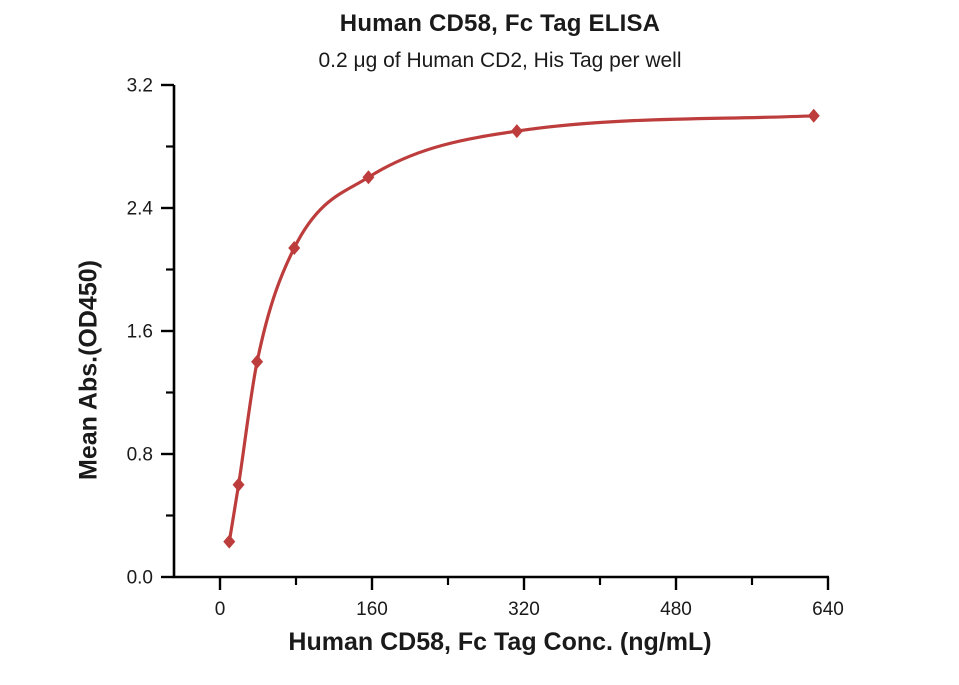  I want to click on y-tick-label: 1.6, so click(140, 332).